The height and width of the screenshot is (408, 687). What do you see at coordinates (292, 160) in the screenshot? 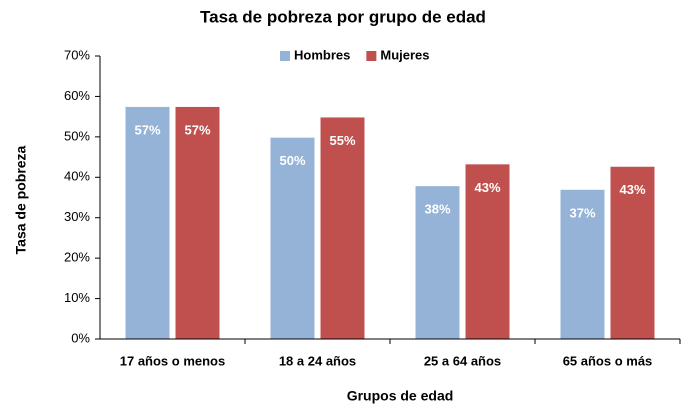
I see `data-label: 50%` at bounding box center [292, 160].